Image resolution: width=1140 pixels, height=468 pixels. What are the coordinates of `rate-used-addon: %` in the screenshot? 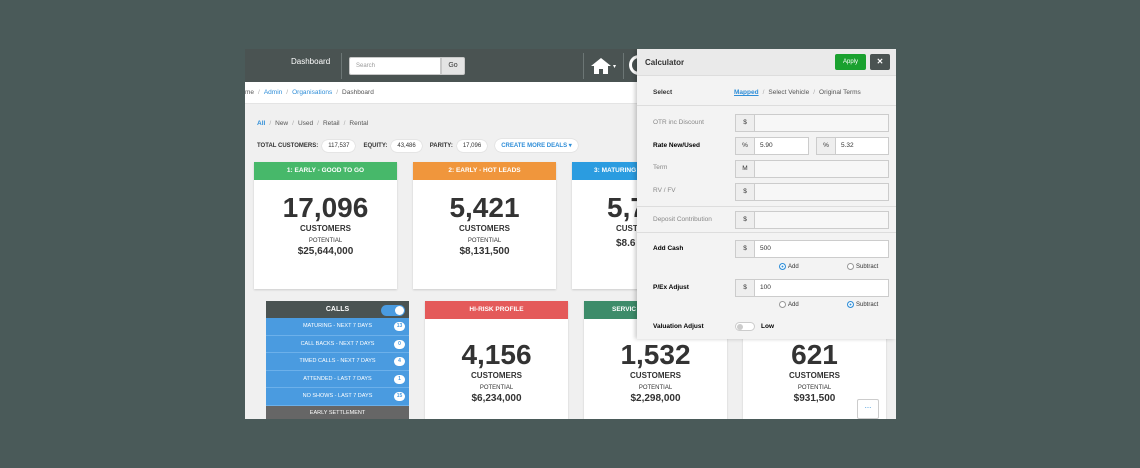 It's located at (826, 146).